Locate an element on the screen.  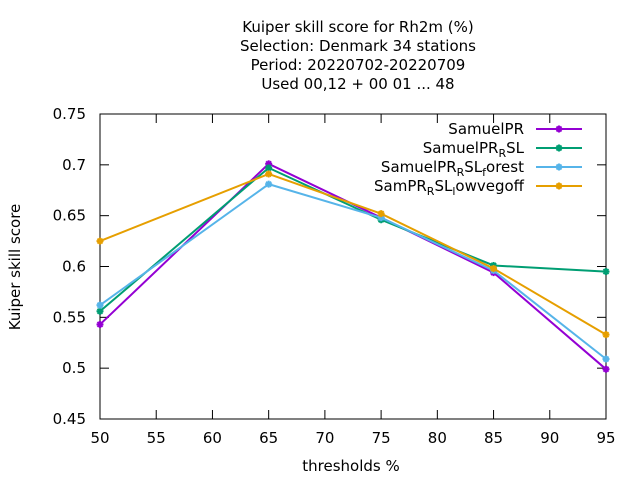
y-tick-label: 0.55 is located at coordinates (69, 317).